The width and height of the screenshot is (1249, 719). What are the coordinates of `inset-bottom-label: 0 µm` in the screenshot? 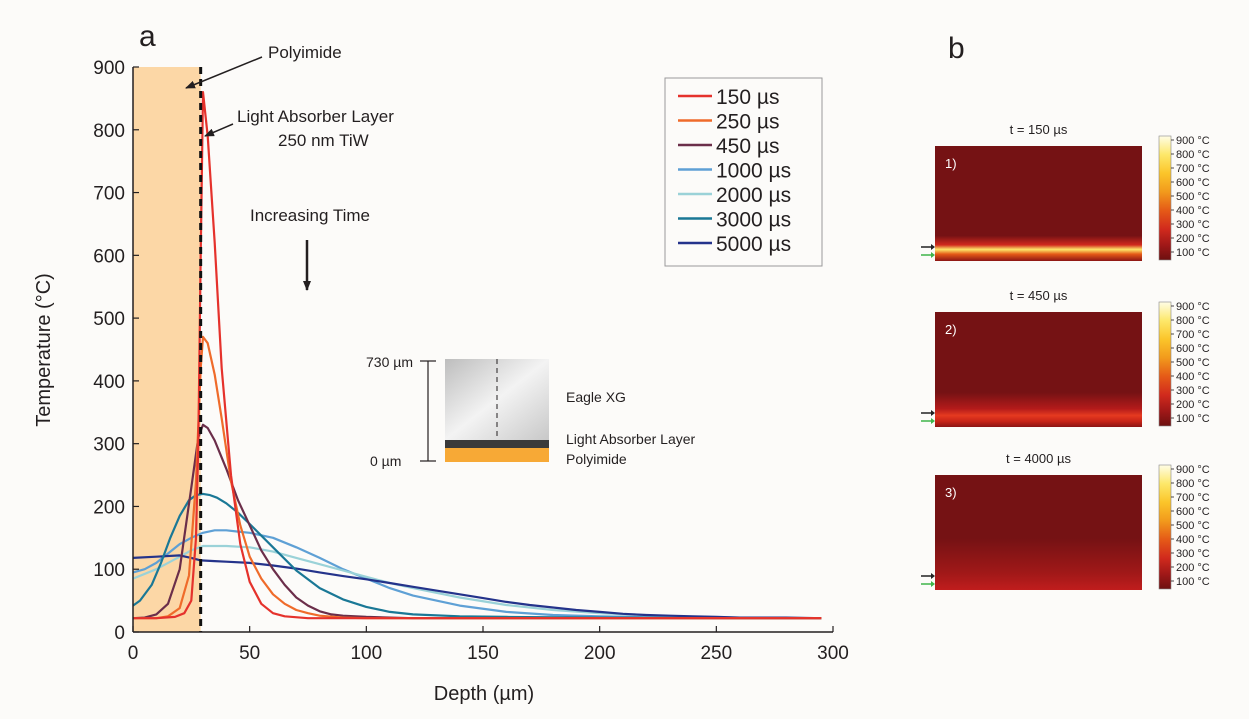 It's located at (385, 461).